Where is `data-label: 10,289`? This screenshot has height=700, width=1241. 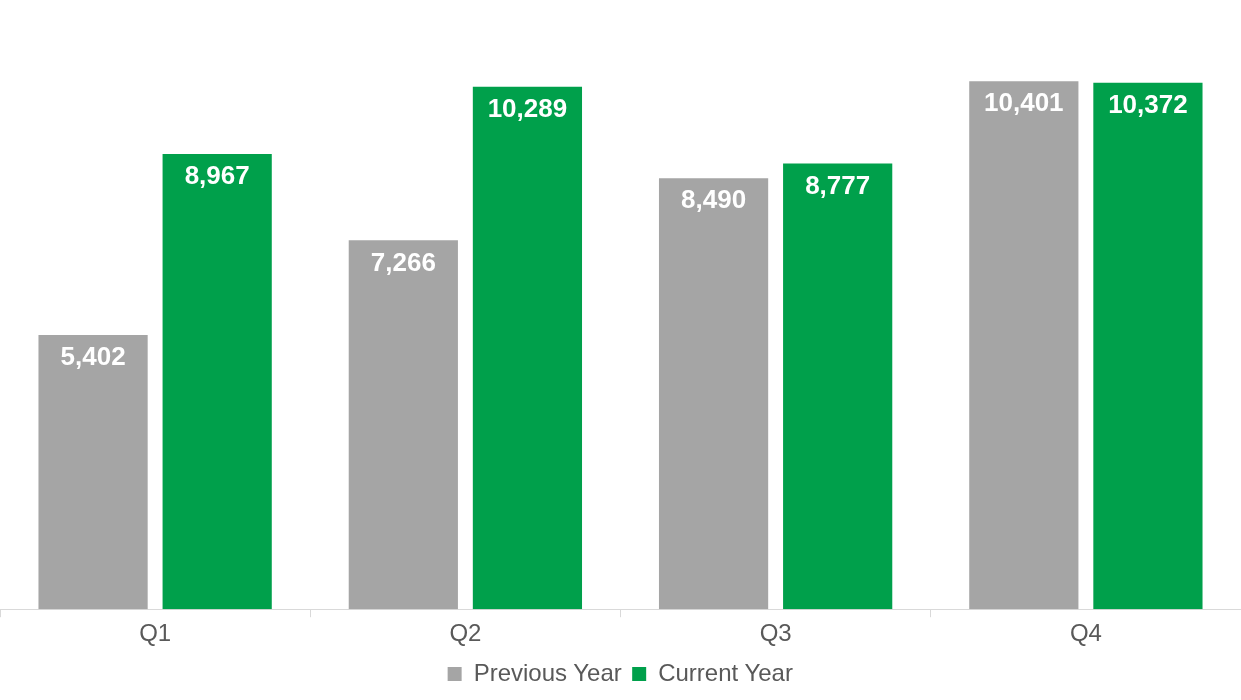 data-label: 10,289 is located at coordinates (527, 108).